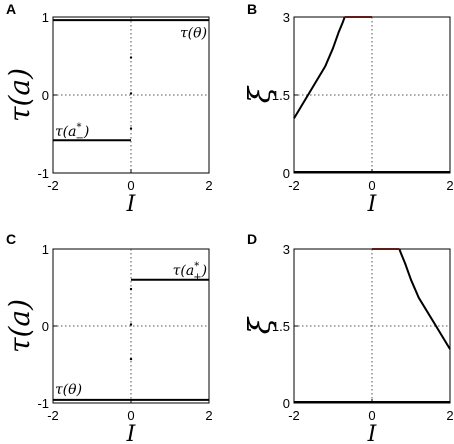 This screenshot has height=444, width=454. I want to click on curve-annotation: τ(a* +), so click(190, 272).